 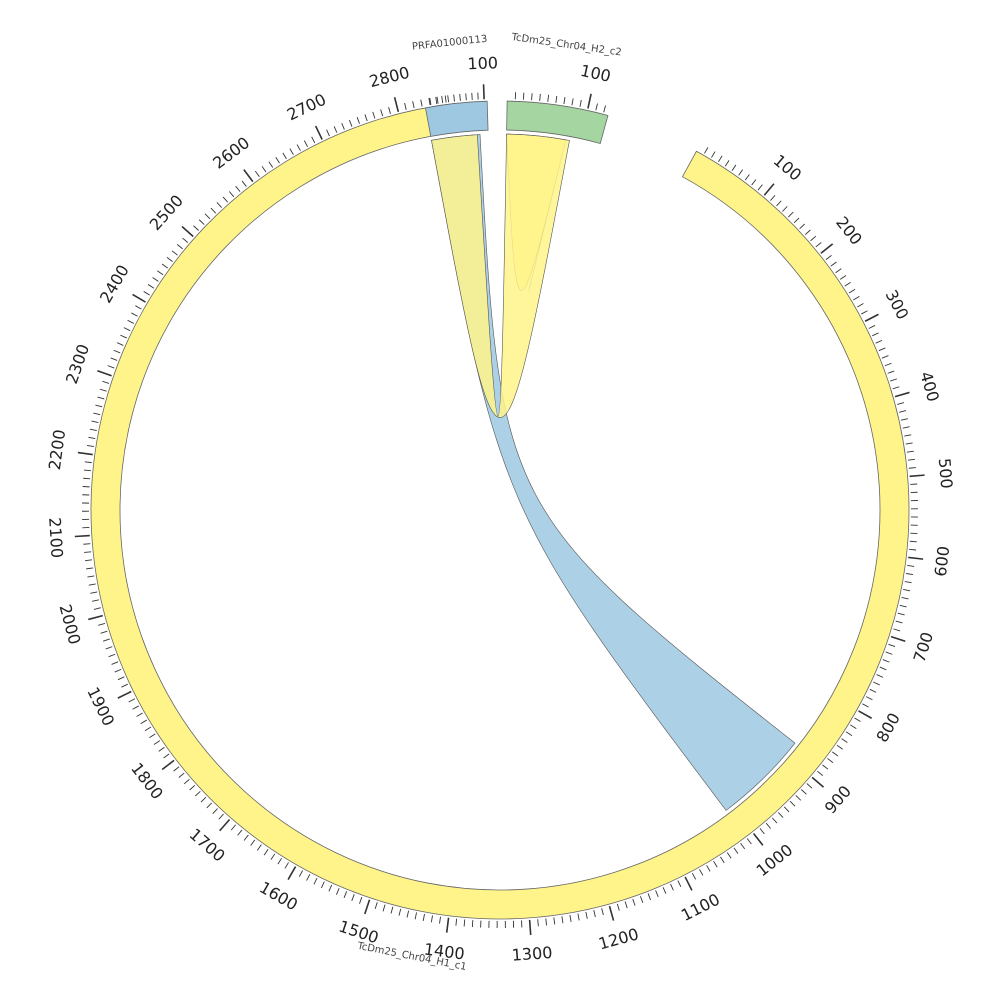 I want to click on tick-label: 2300, so click(x=77, y=364).